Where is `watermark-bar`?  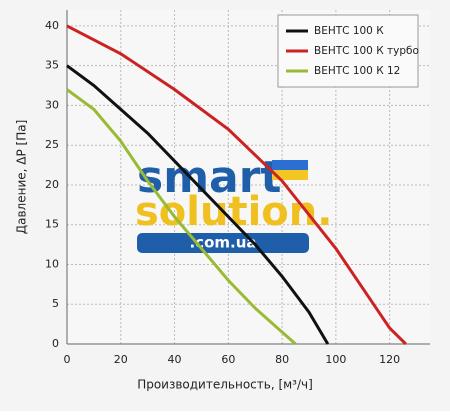
watermark-bar is located at coordinates (223, 243).